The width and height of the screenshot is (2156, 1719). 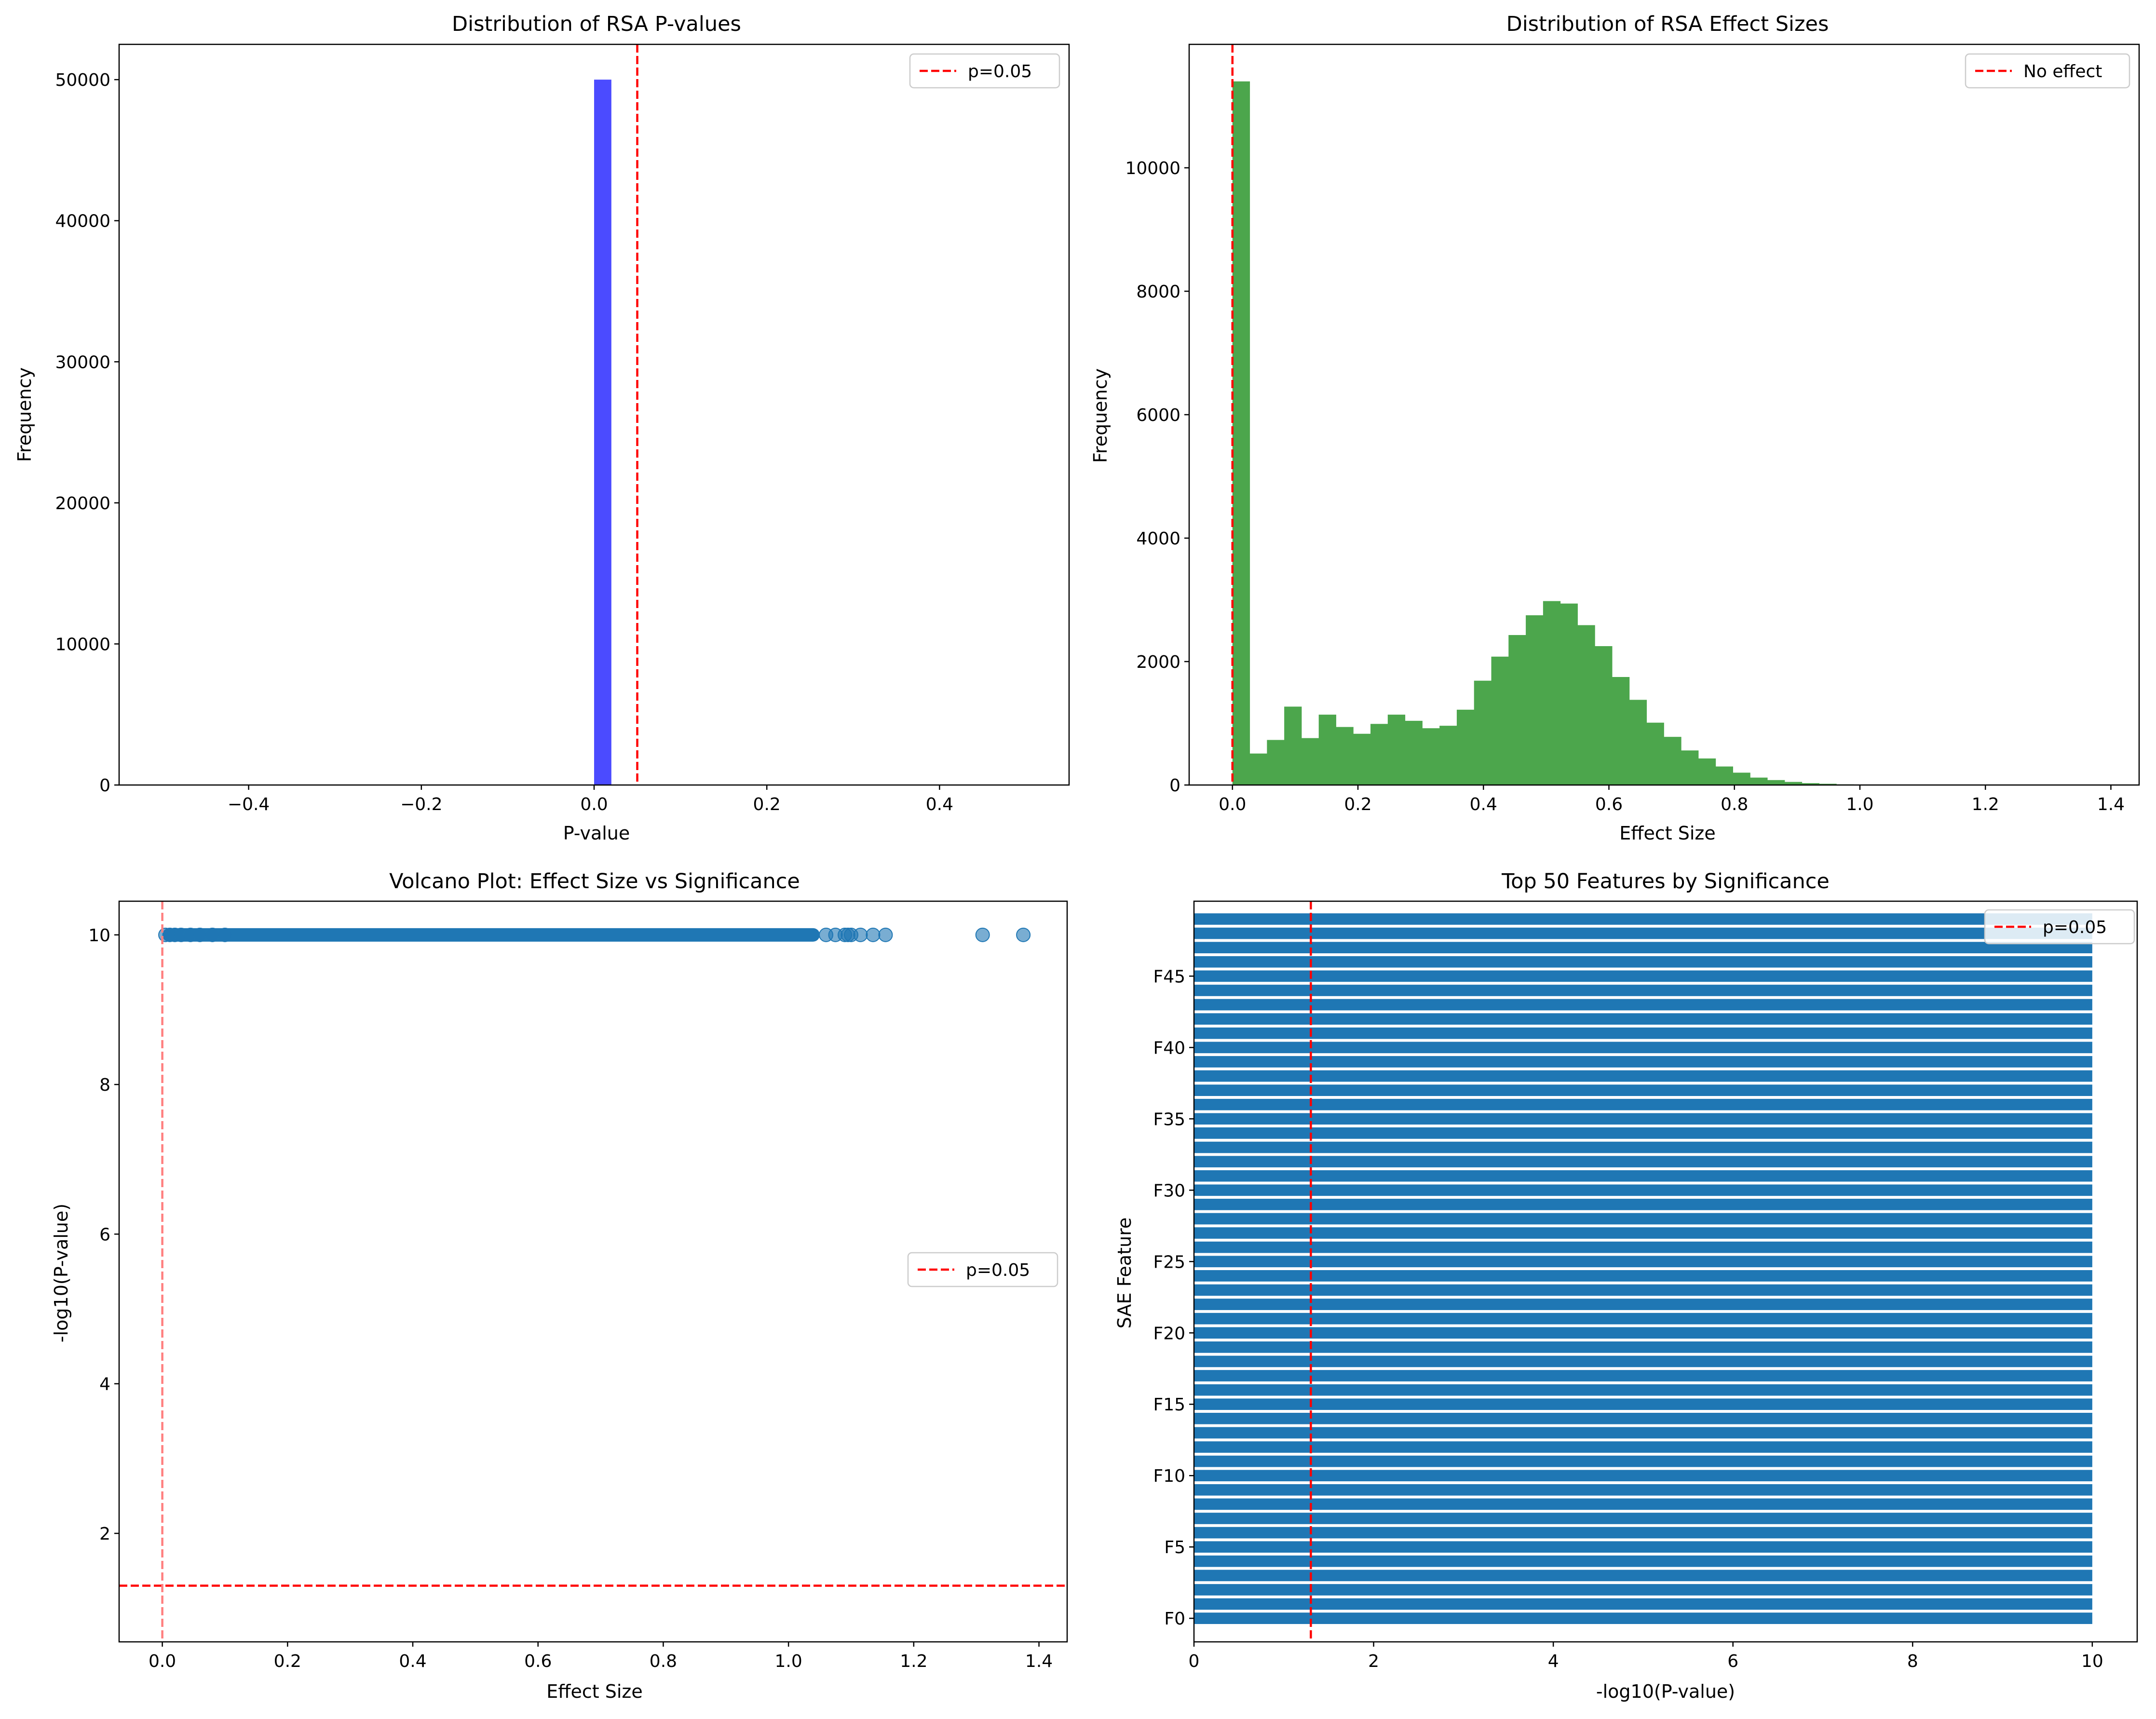 I want to click on top-features-ytick-label: F0, so click(x=1175, y=1619).